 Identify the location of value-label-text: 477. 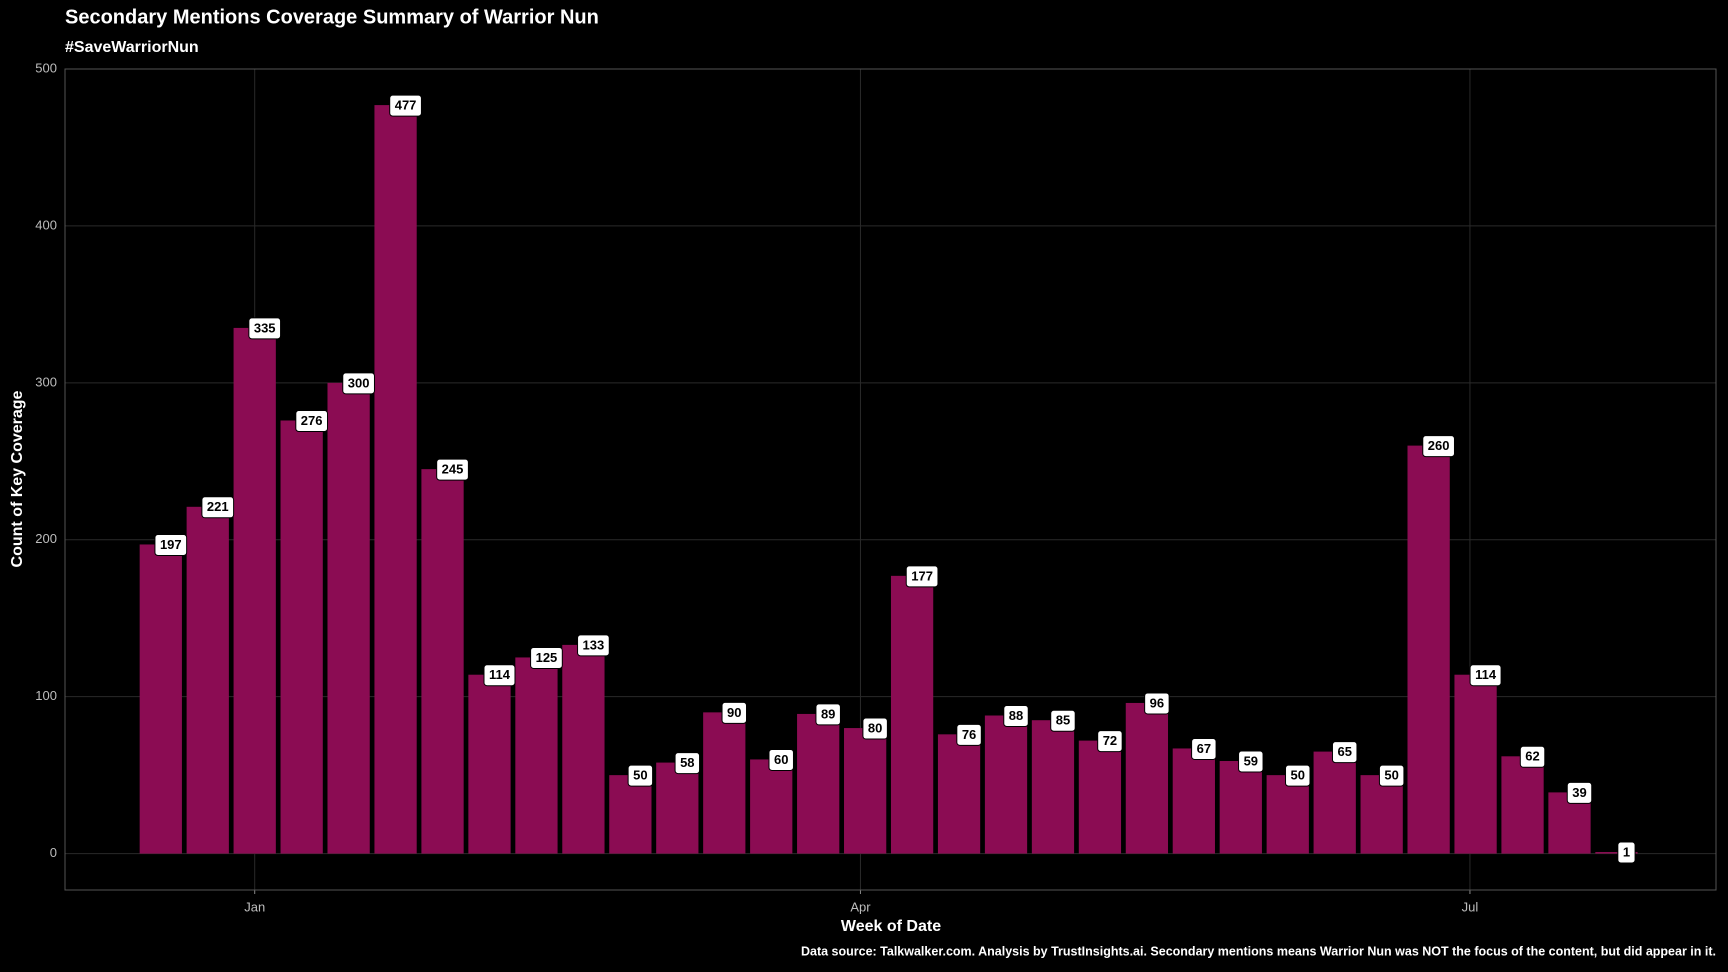
(406, 105).